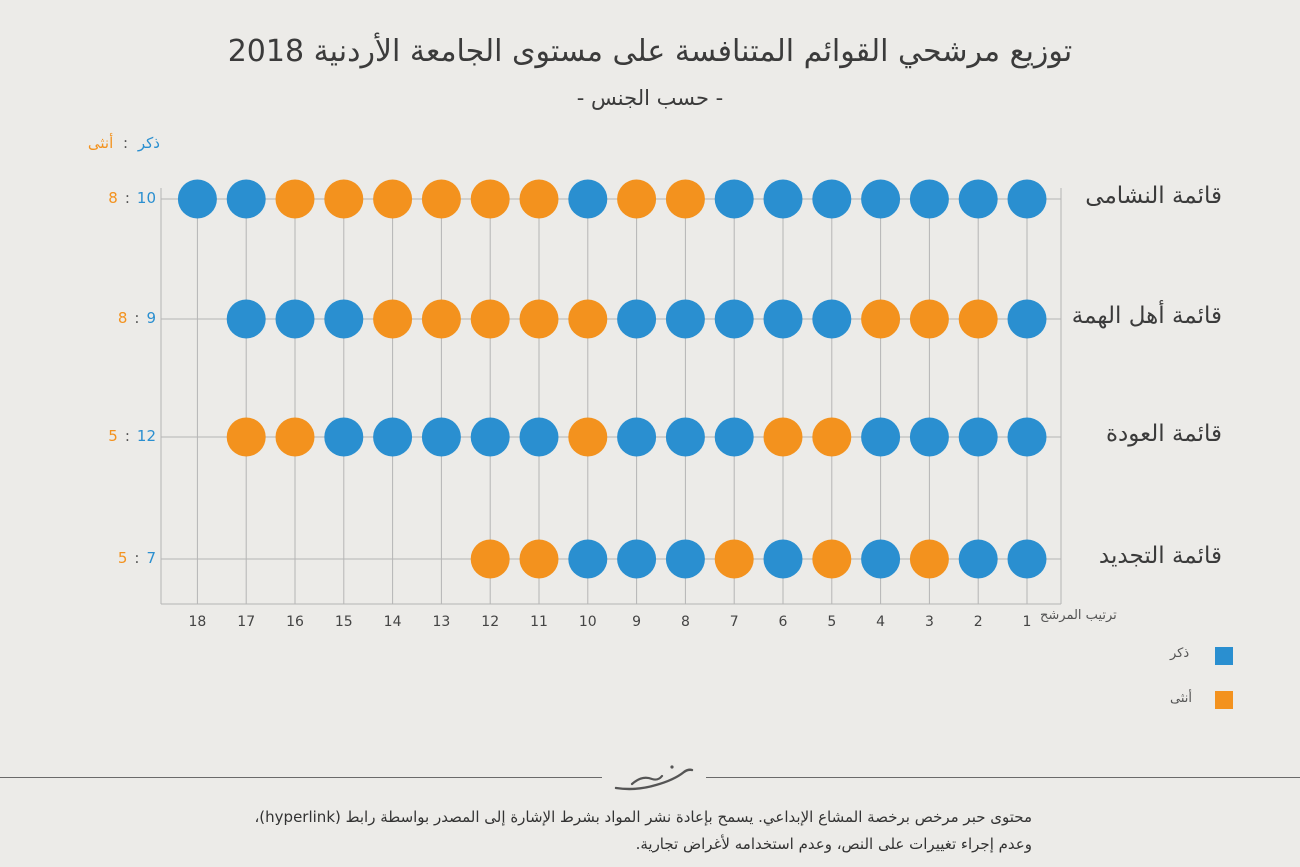 The height and width of the screenshot is (867, 1300). Describe the element at coordinates (113, 436) in the screenshot. I see `ratio-female-count: 5` at that location.